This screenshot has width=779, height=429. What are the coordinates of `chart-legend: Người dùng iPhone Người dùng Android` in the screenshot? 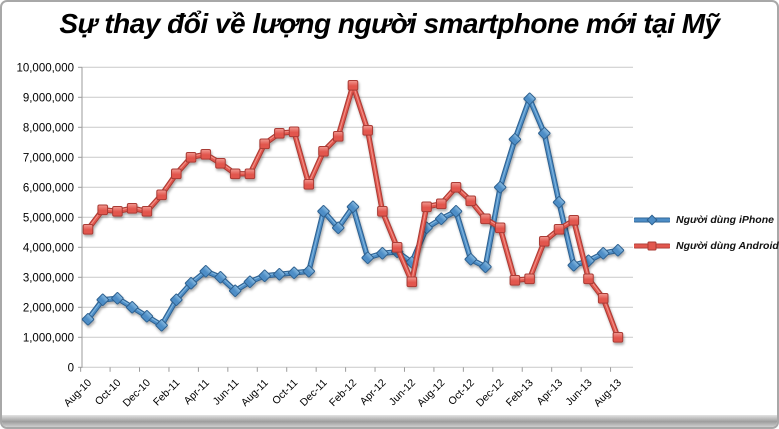 It's located at (706, 233).